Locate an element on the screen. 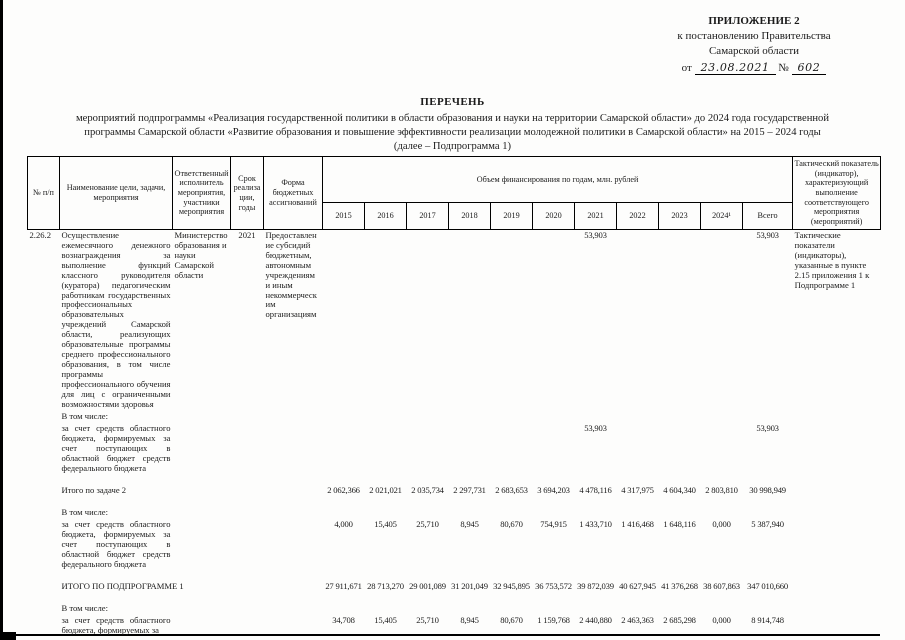 This screenshot has width=905, height=640. scan-edge-corner is located at coordinates (8, 636).